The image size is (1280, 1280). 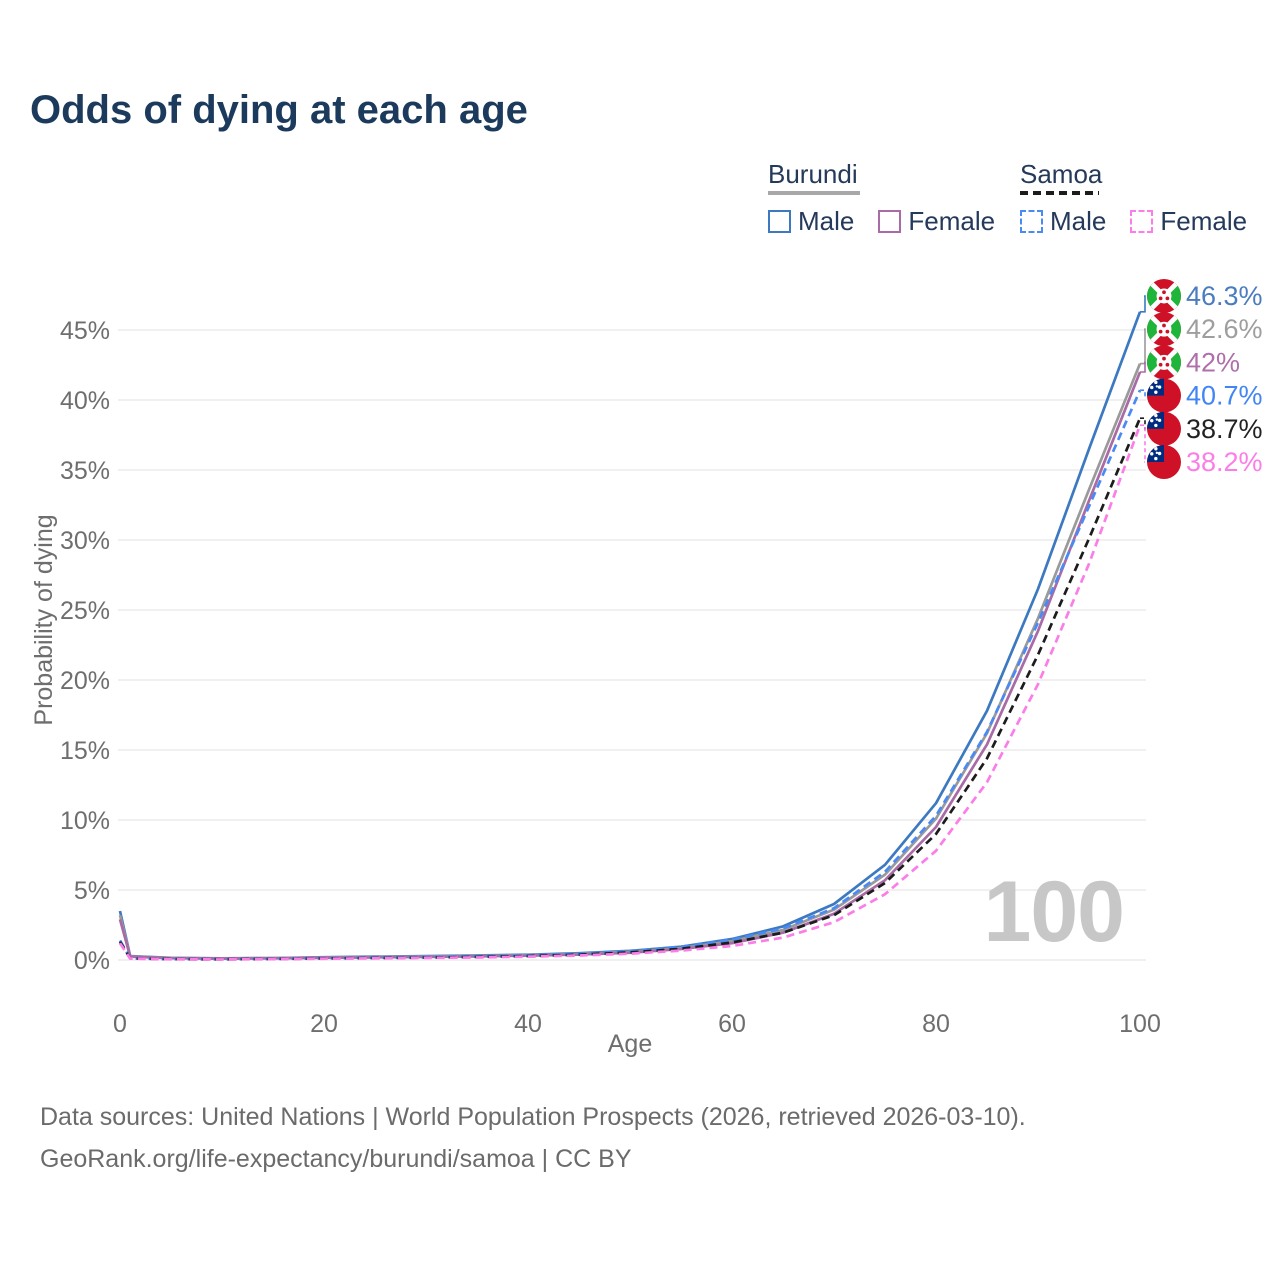 I want to click on end-value-label-burundi-both-sexes: 42.6%, so click(x=1224, y=329).